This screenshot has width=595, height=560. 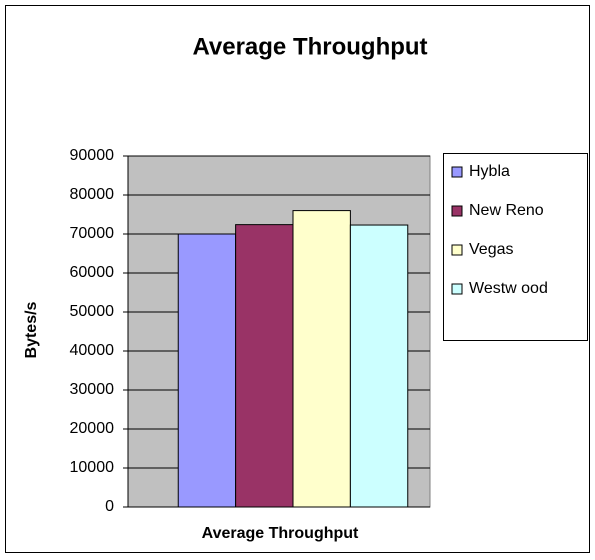 What do you see at coordinates (92, 467) in the screenshot?
I see `y-tick-label: 10000` at bounding box center [92, 467].